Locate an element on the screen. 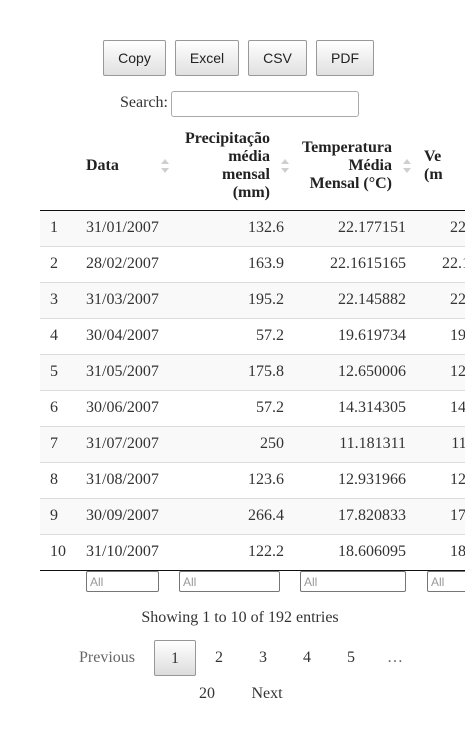 The height and width of the screenshot is (752, 465). header-precipitation-line: mensal is located at coordinates (246, 174).